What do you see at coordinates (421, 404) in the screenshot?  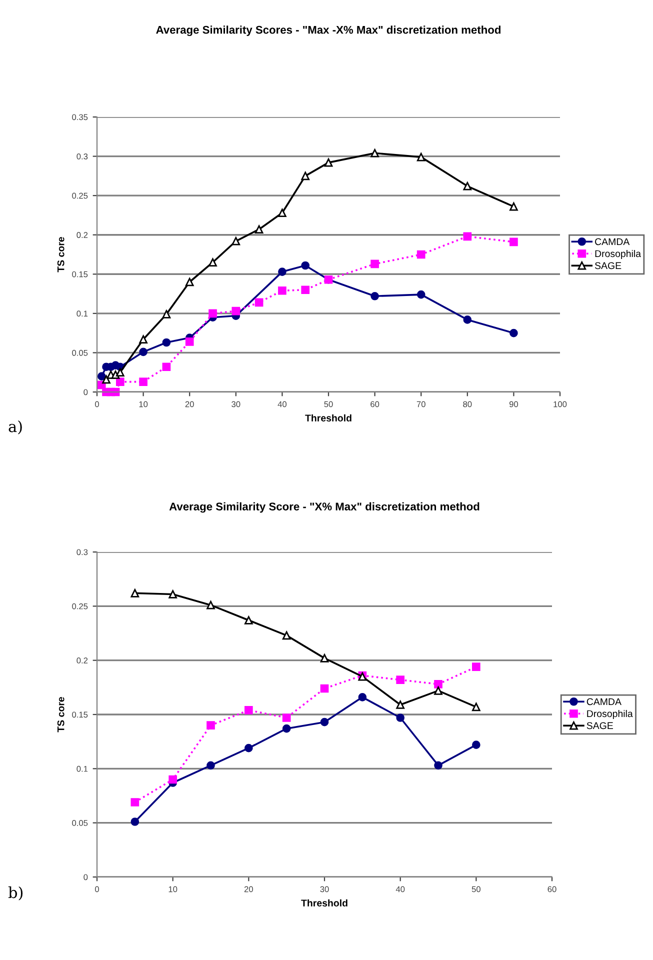 I see `x-tick-label: 70` at bounding box center [421, 404].